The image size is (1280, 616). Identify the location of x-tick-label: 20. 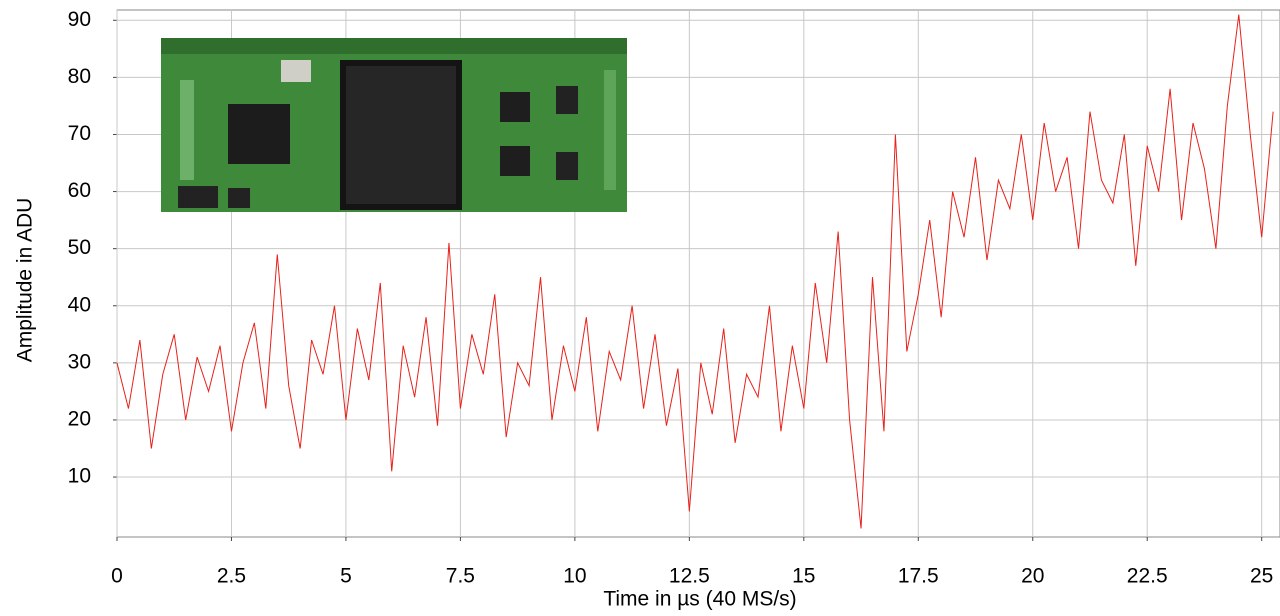
(1032, 576).